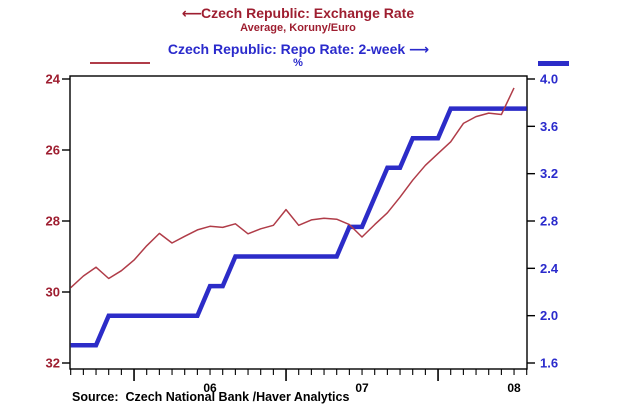 The width and height of the screenshot is (622, 415). What do you see at coordinates (191, 13) in the screenshot?
I see `left-arrow-icon: ⟵` at bounding box center [191, 13].